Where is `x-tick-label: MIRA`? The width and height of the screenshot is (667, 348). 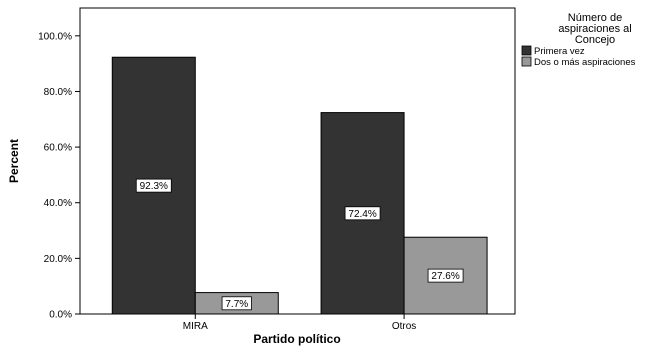 x-tick-label: MIRA is located at coordinates (195, 326).